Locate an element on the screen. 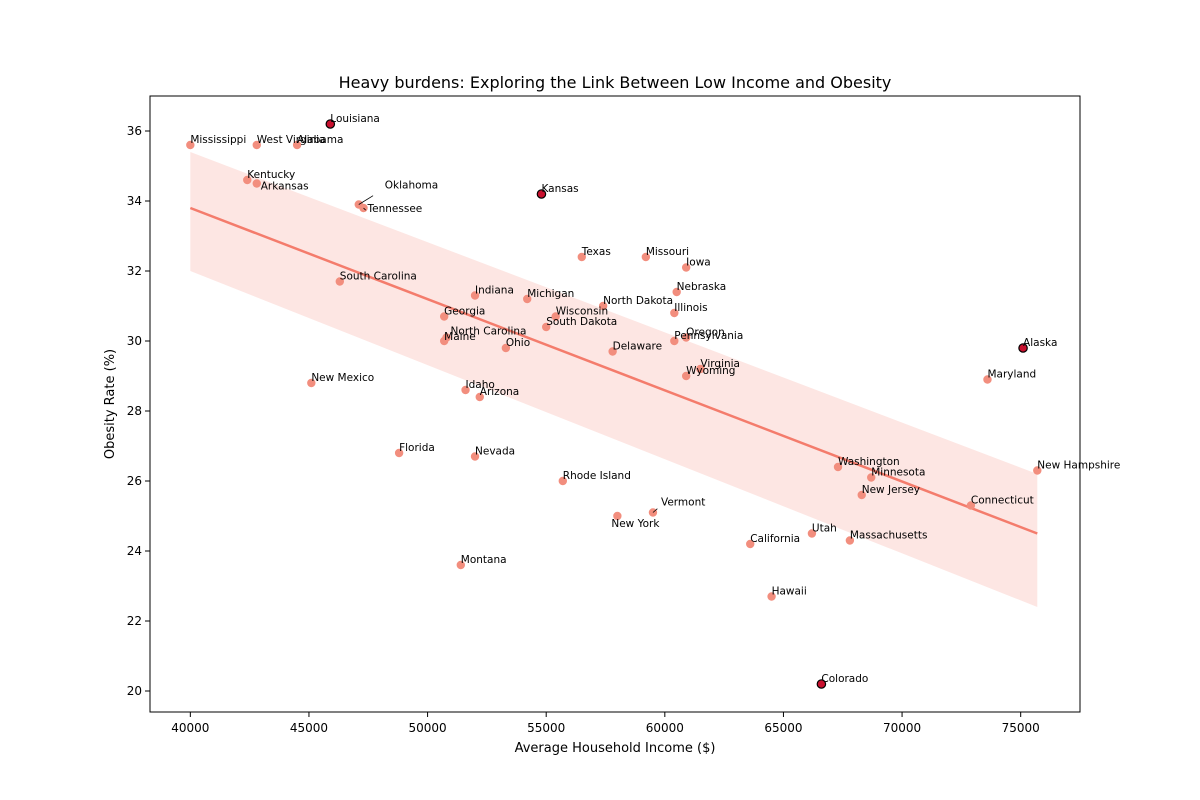  point-michigan is located at coordinates (527, 299).